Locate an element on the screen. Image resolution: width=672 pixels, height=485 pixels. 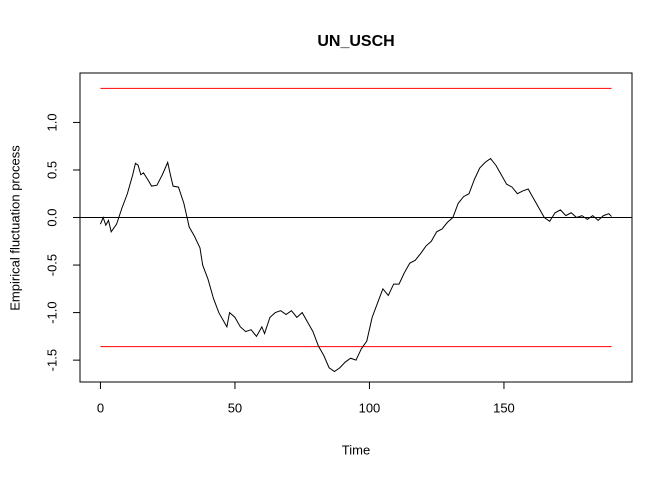
x-tick-label: 150 is located at coordinates (504, 407).